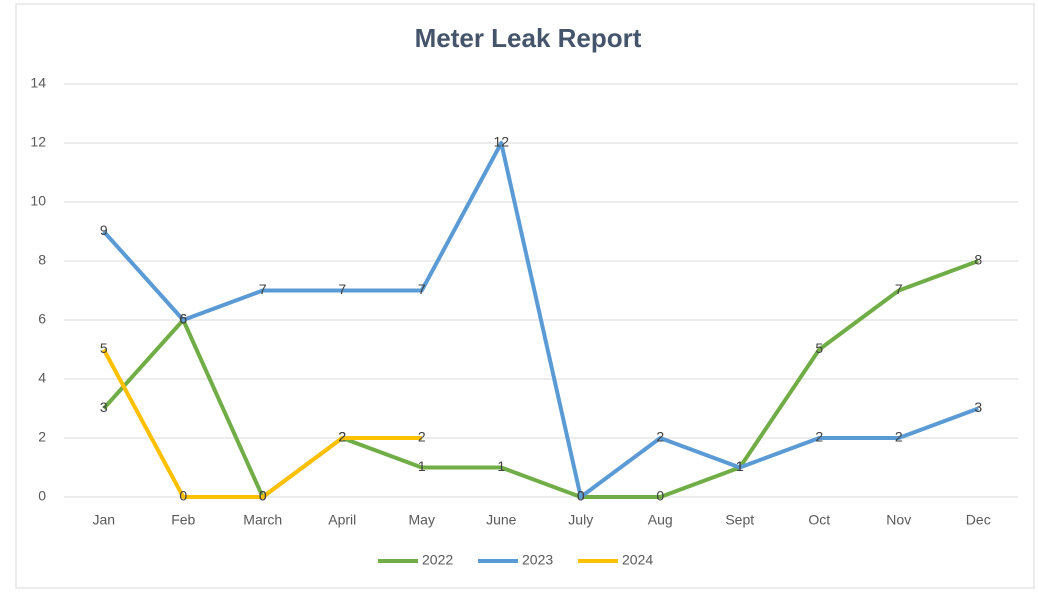  Describe the element at coordinates (537, 560) in the screenshot. I see `legend-label: 2023` at that location.